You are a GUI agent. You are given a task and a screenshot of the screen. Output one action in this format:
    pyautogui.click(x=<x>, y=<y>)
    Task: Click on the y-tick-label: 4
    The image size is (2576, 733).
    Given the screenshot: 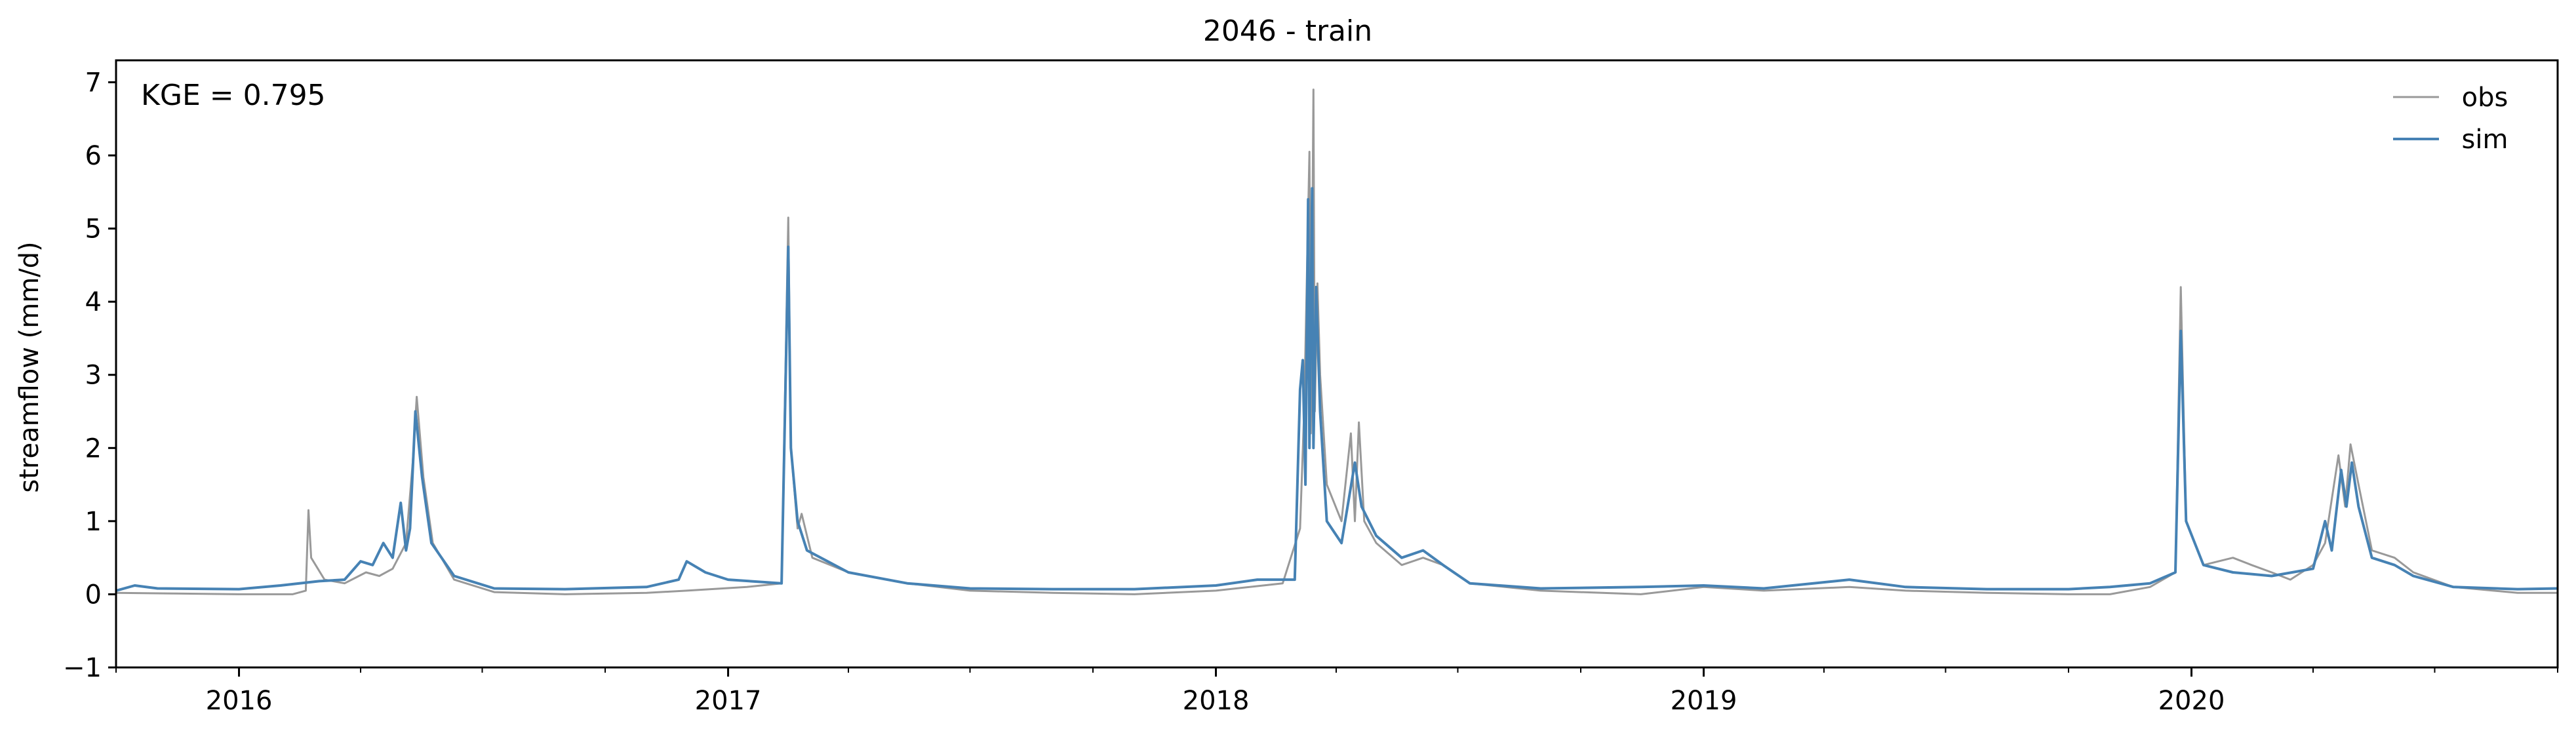 What is the action you would take?
    pyautogui.click(x=93, y=302)
    